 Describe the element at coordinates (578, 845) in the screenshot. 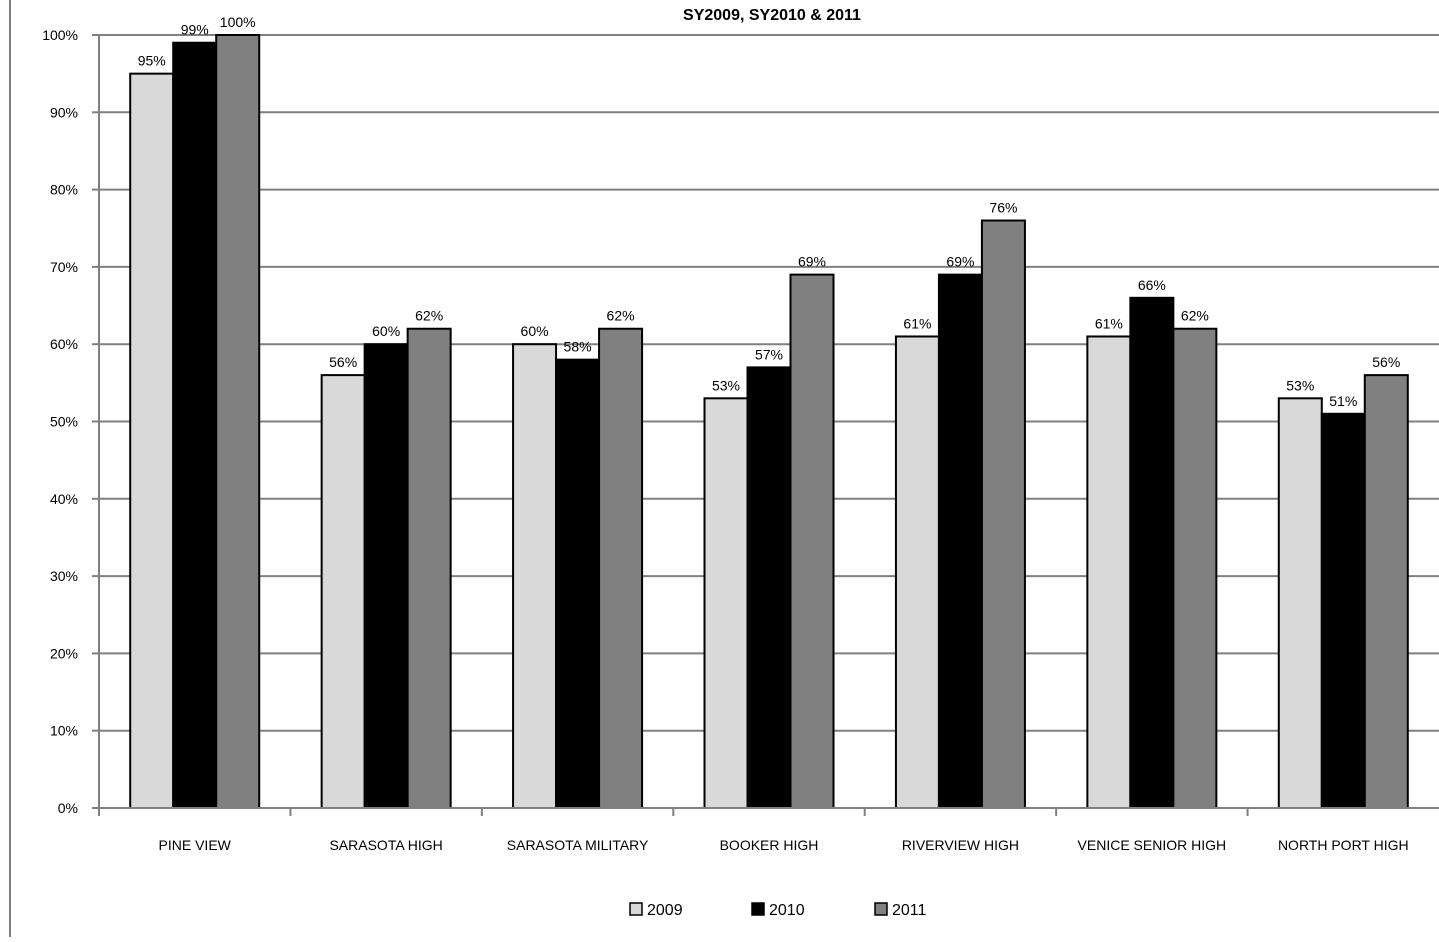

I see `x-tick-label: SARASOTA MILITARY` at that location.